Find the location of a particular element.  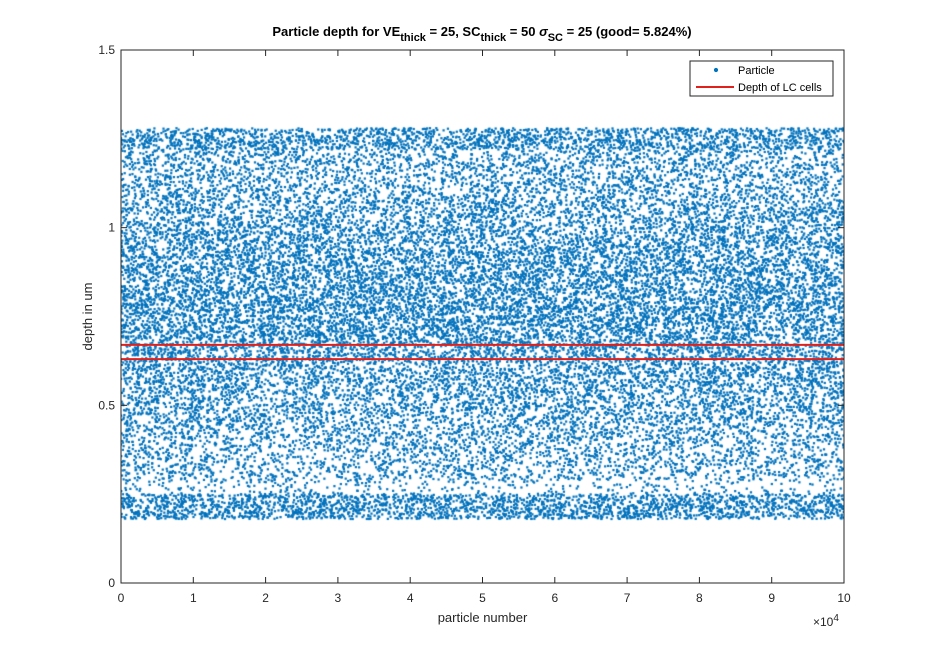

x-tick-label: 7 is located at coordinates (627, 598).